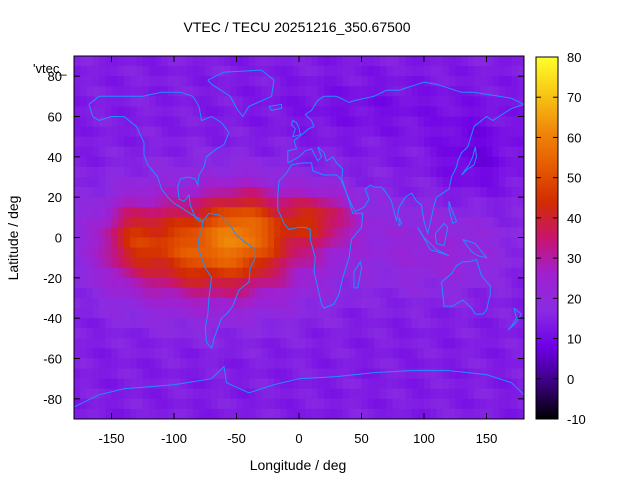 The height and width of the screenshot is (480, 640). What do you see at coordinates (358, 274) in the screenshot?
I see `coastline-madagascar` at bounding box center [358, 274].